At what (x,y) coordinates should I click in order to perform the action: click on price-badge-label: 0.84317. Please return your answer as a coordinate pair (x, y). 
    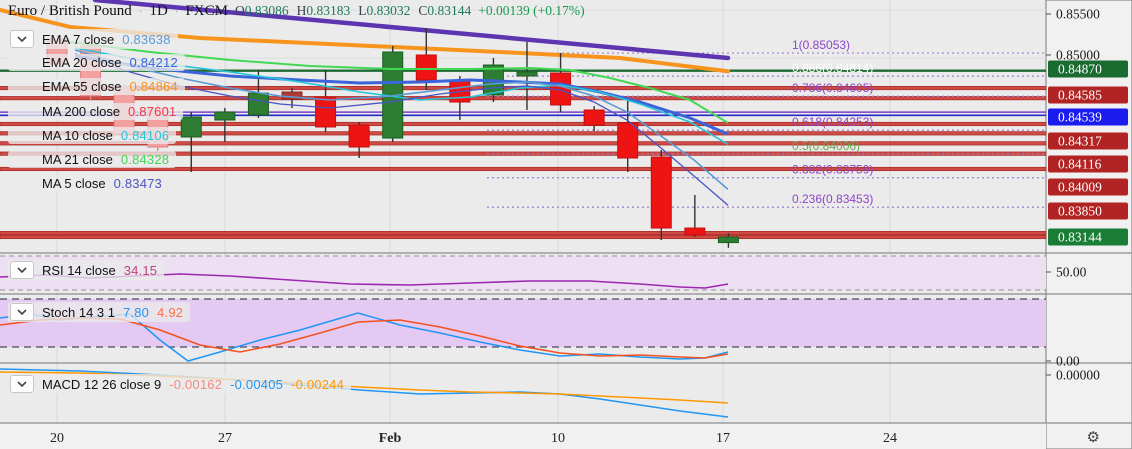
    Looking at the image, I should click on (1080, 141).